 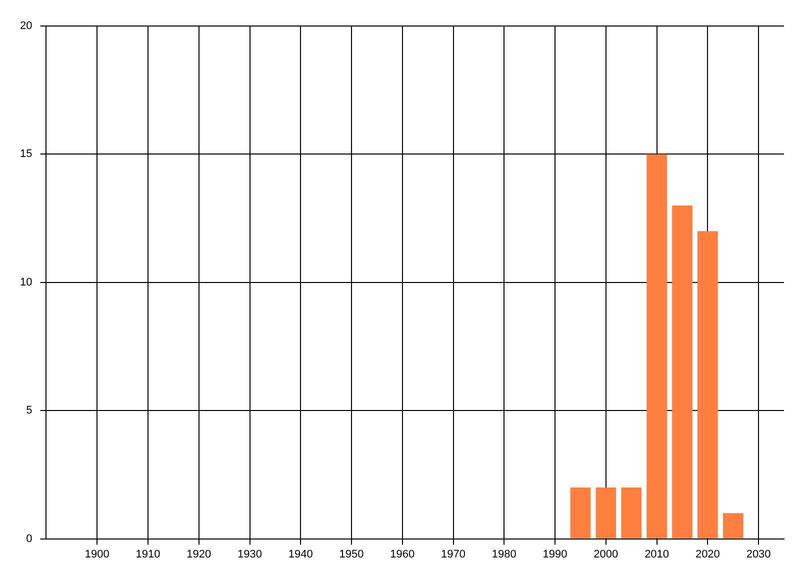 What do you see at coordinates (758, 554) in the screenshot?
I see `x-tick-label: 2030` at bounding box center [758, 554].